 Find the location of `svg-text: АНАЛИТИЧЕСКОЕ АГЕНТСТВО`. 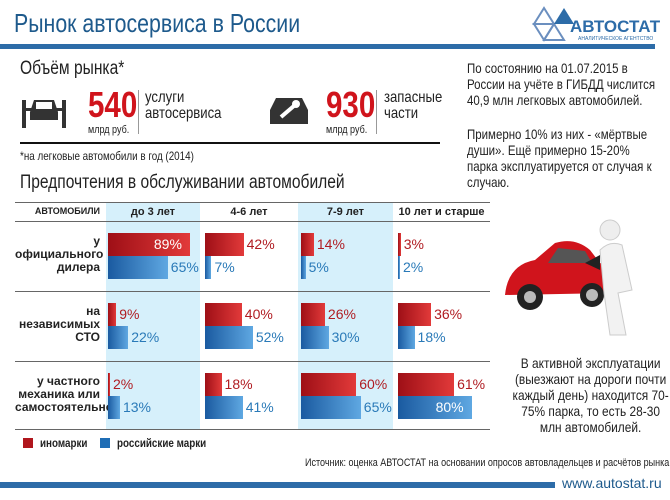

svg-text: АНАЛИТИЧЕСКОЕ АГЕНТСТВО is located at coordinates (615, 39).